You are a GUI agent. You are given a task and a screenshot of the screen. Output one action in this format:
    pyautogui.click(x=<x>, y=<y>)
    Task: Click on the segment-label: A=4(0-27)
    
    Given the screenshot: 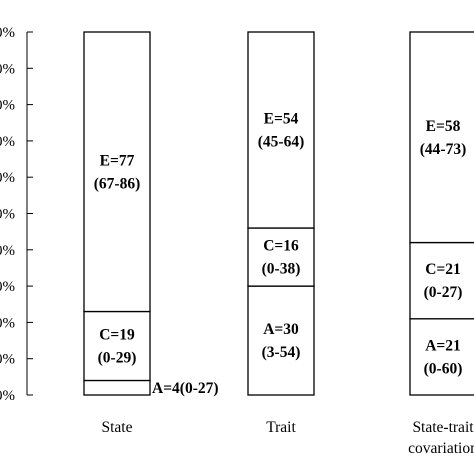 What is the action you would take?
    pyautogui.click(x=185, y=388)
    